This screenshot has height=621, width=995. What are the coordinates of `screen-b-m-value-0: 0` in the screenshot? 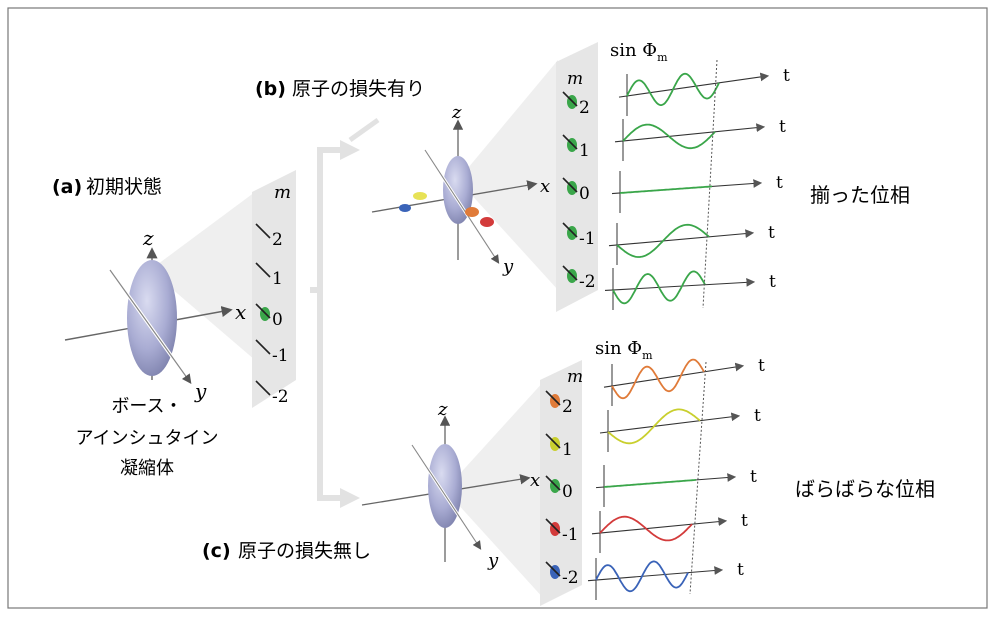 It's located at (584, 194).